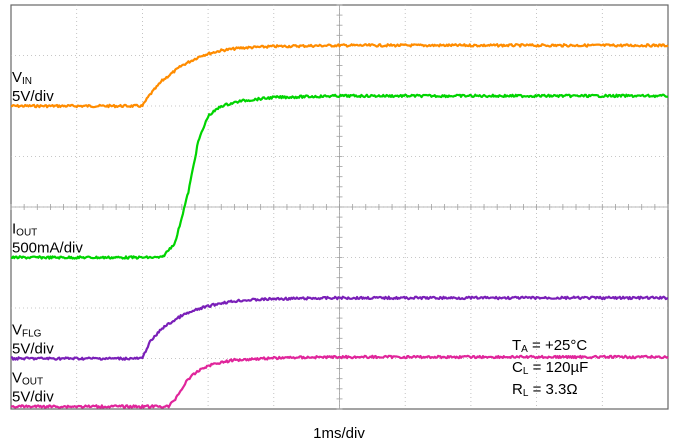  What do you see at coordinates (33, 396) in the screenshot?
I see `channel-scale-vout: 5V/div` at bounding box center [33, 396].